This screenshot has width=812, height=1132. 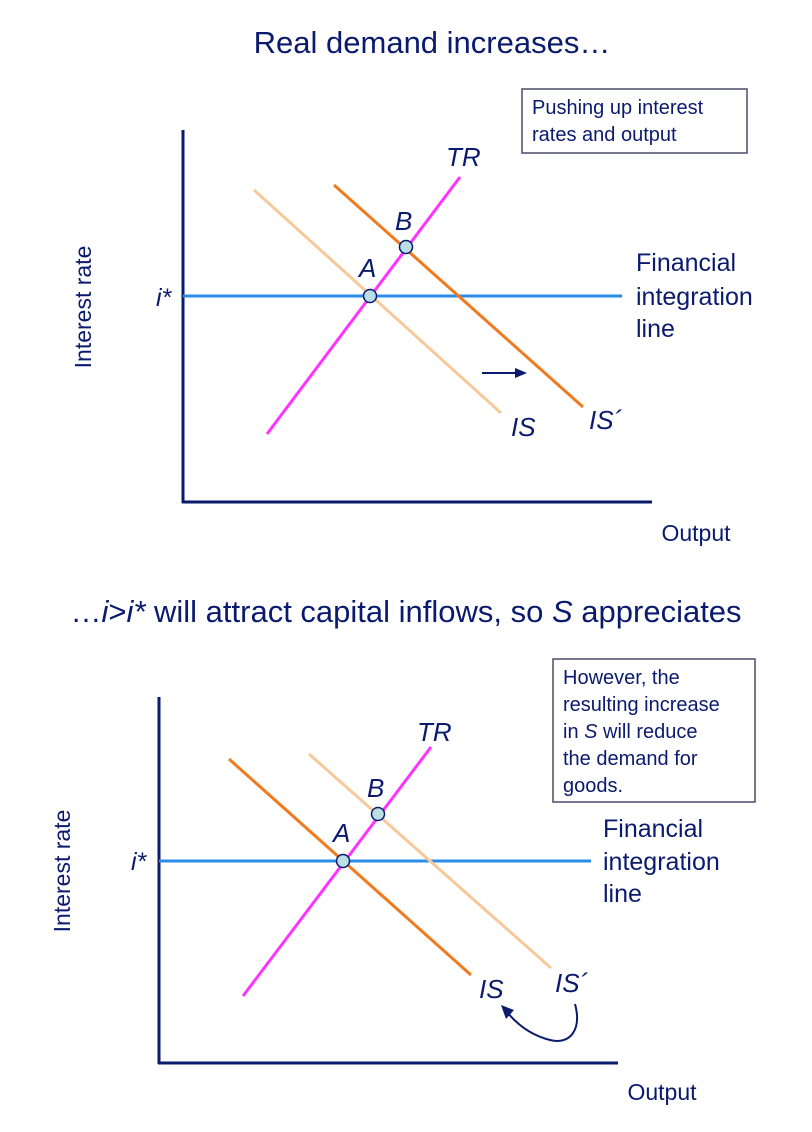 I want to click on panel-2-is-prime-curve, so click(x=430, y=861).